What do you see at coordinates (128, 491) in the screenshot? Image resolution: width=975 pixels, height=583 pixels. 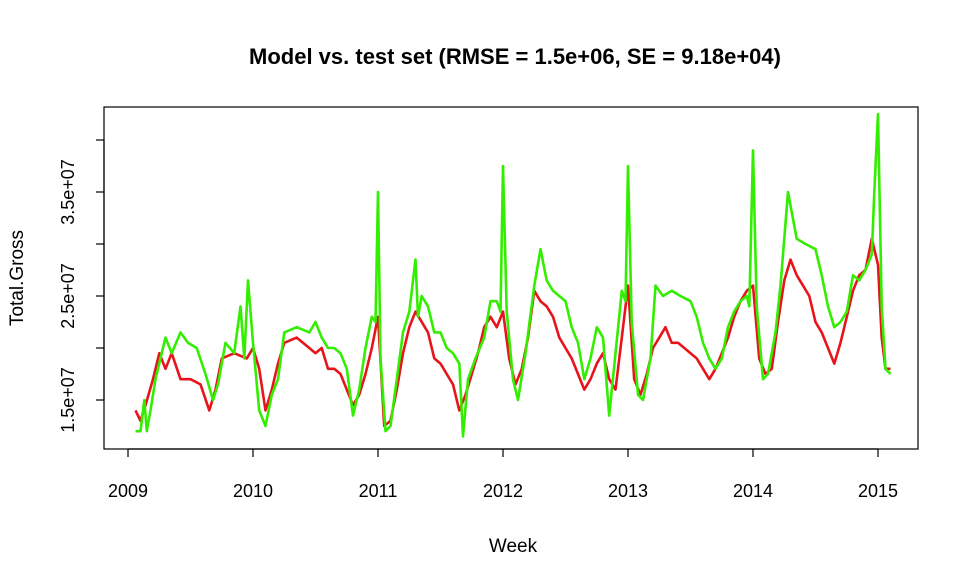 I see `x-tick-label: 2009` at bounding box center [128, 491].